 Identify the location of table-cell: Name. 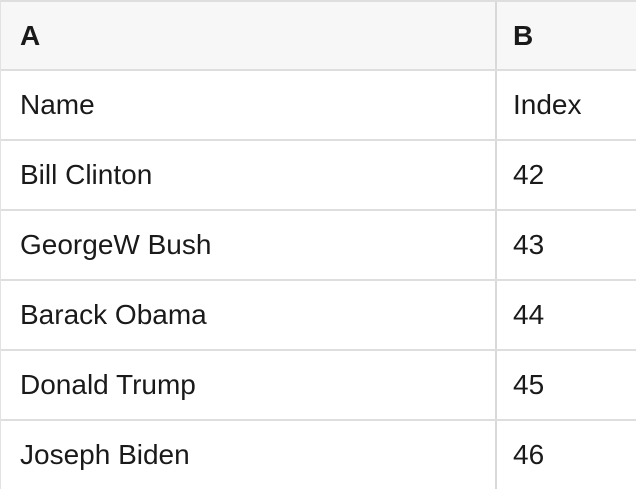
(249, 105).